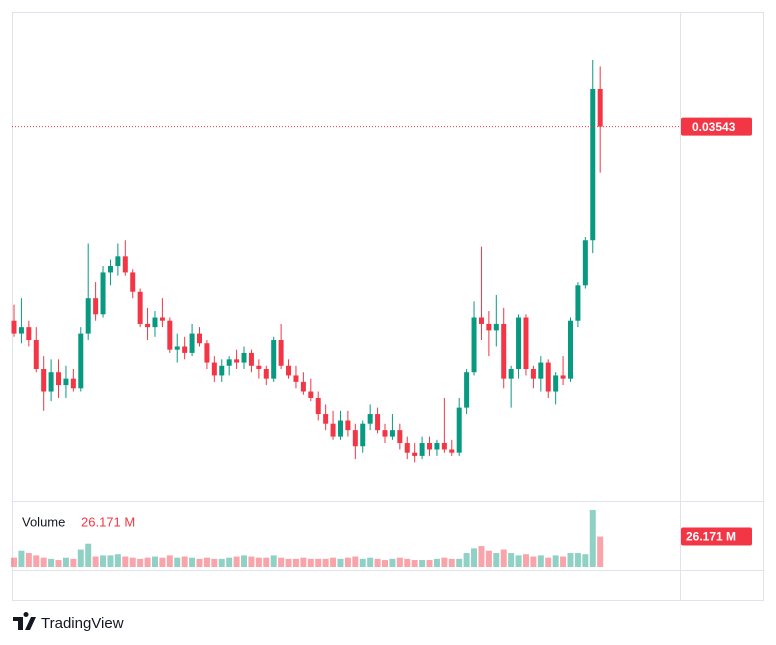  Describe the element at coordinates (711, 537) in the screenshot. I see `last-volume-label: 26.171 M` at that location.